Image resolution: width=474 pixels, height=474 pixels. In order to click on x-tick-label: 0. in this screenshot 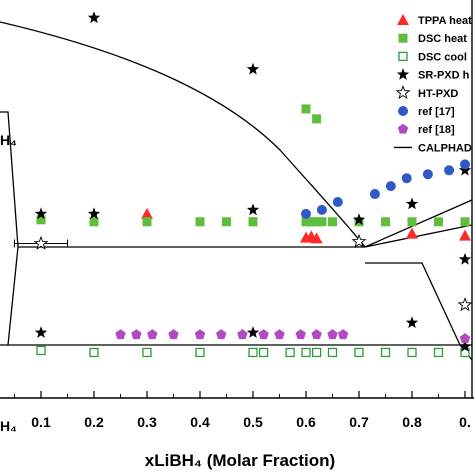, I will do `click(465, 422)`.